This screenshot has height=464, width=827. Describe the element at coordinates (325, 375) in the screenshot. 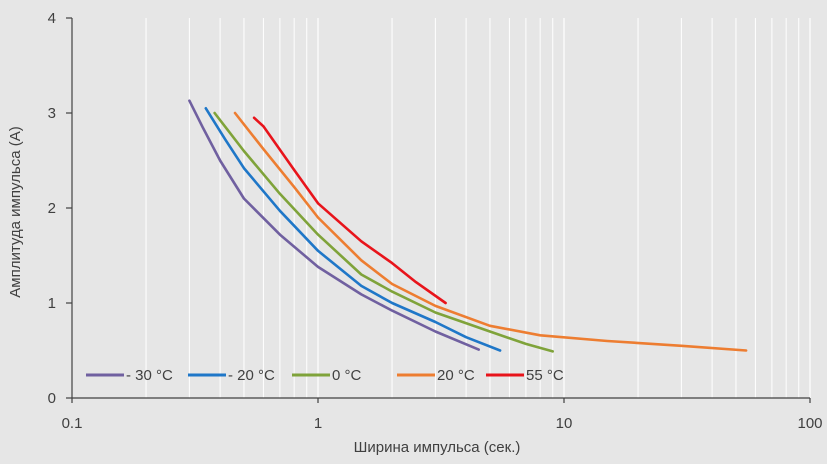

I see `legend: - 30 °C - 20 °C 0 °C 20 °C 55 °C` at that location.